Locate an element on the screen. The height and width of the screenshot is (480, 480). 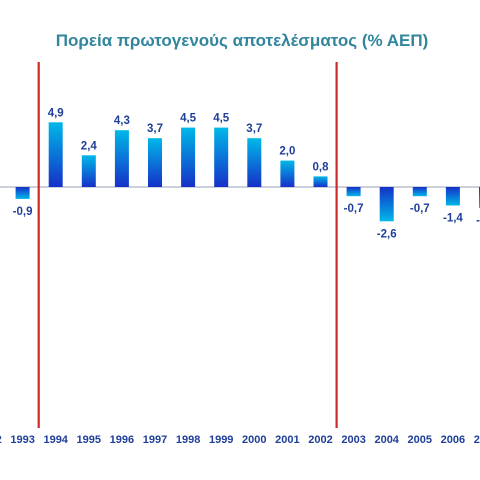
bar-2001 is located at coordinates (287, 173).